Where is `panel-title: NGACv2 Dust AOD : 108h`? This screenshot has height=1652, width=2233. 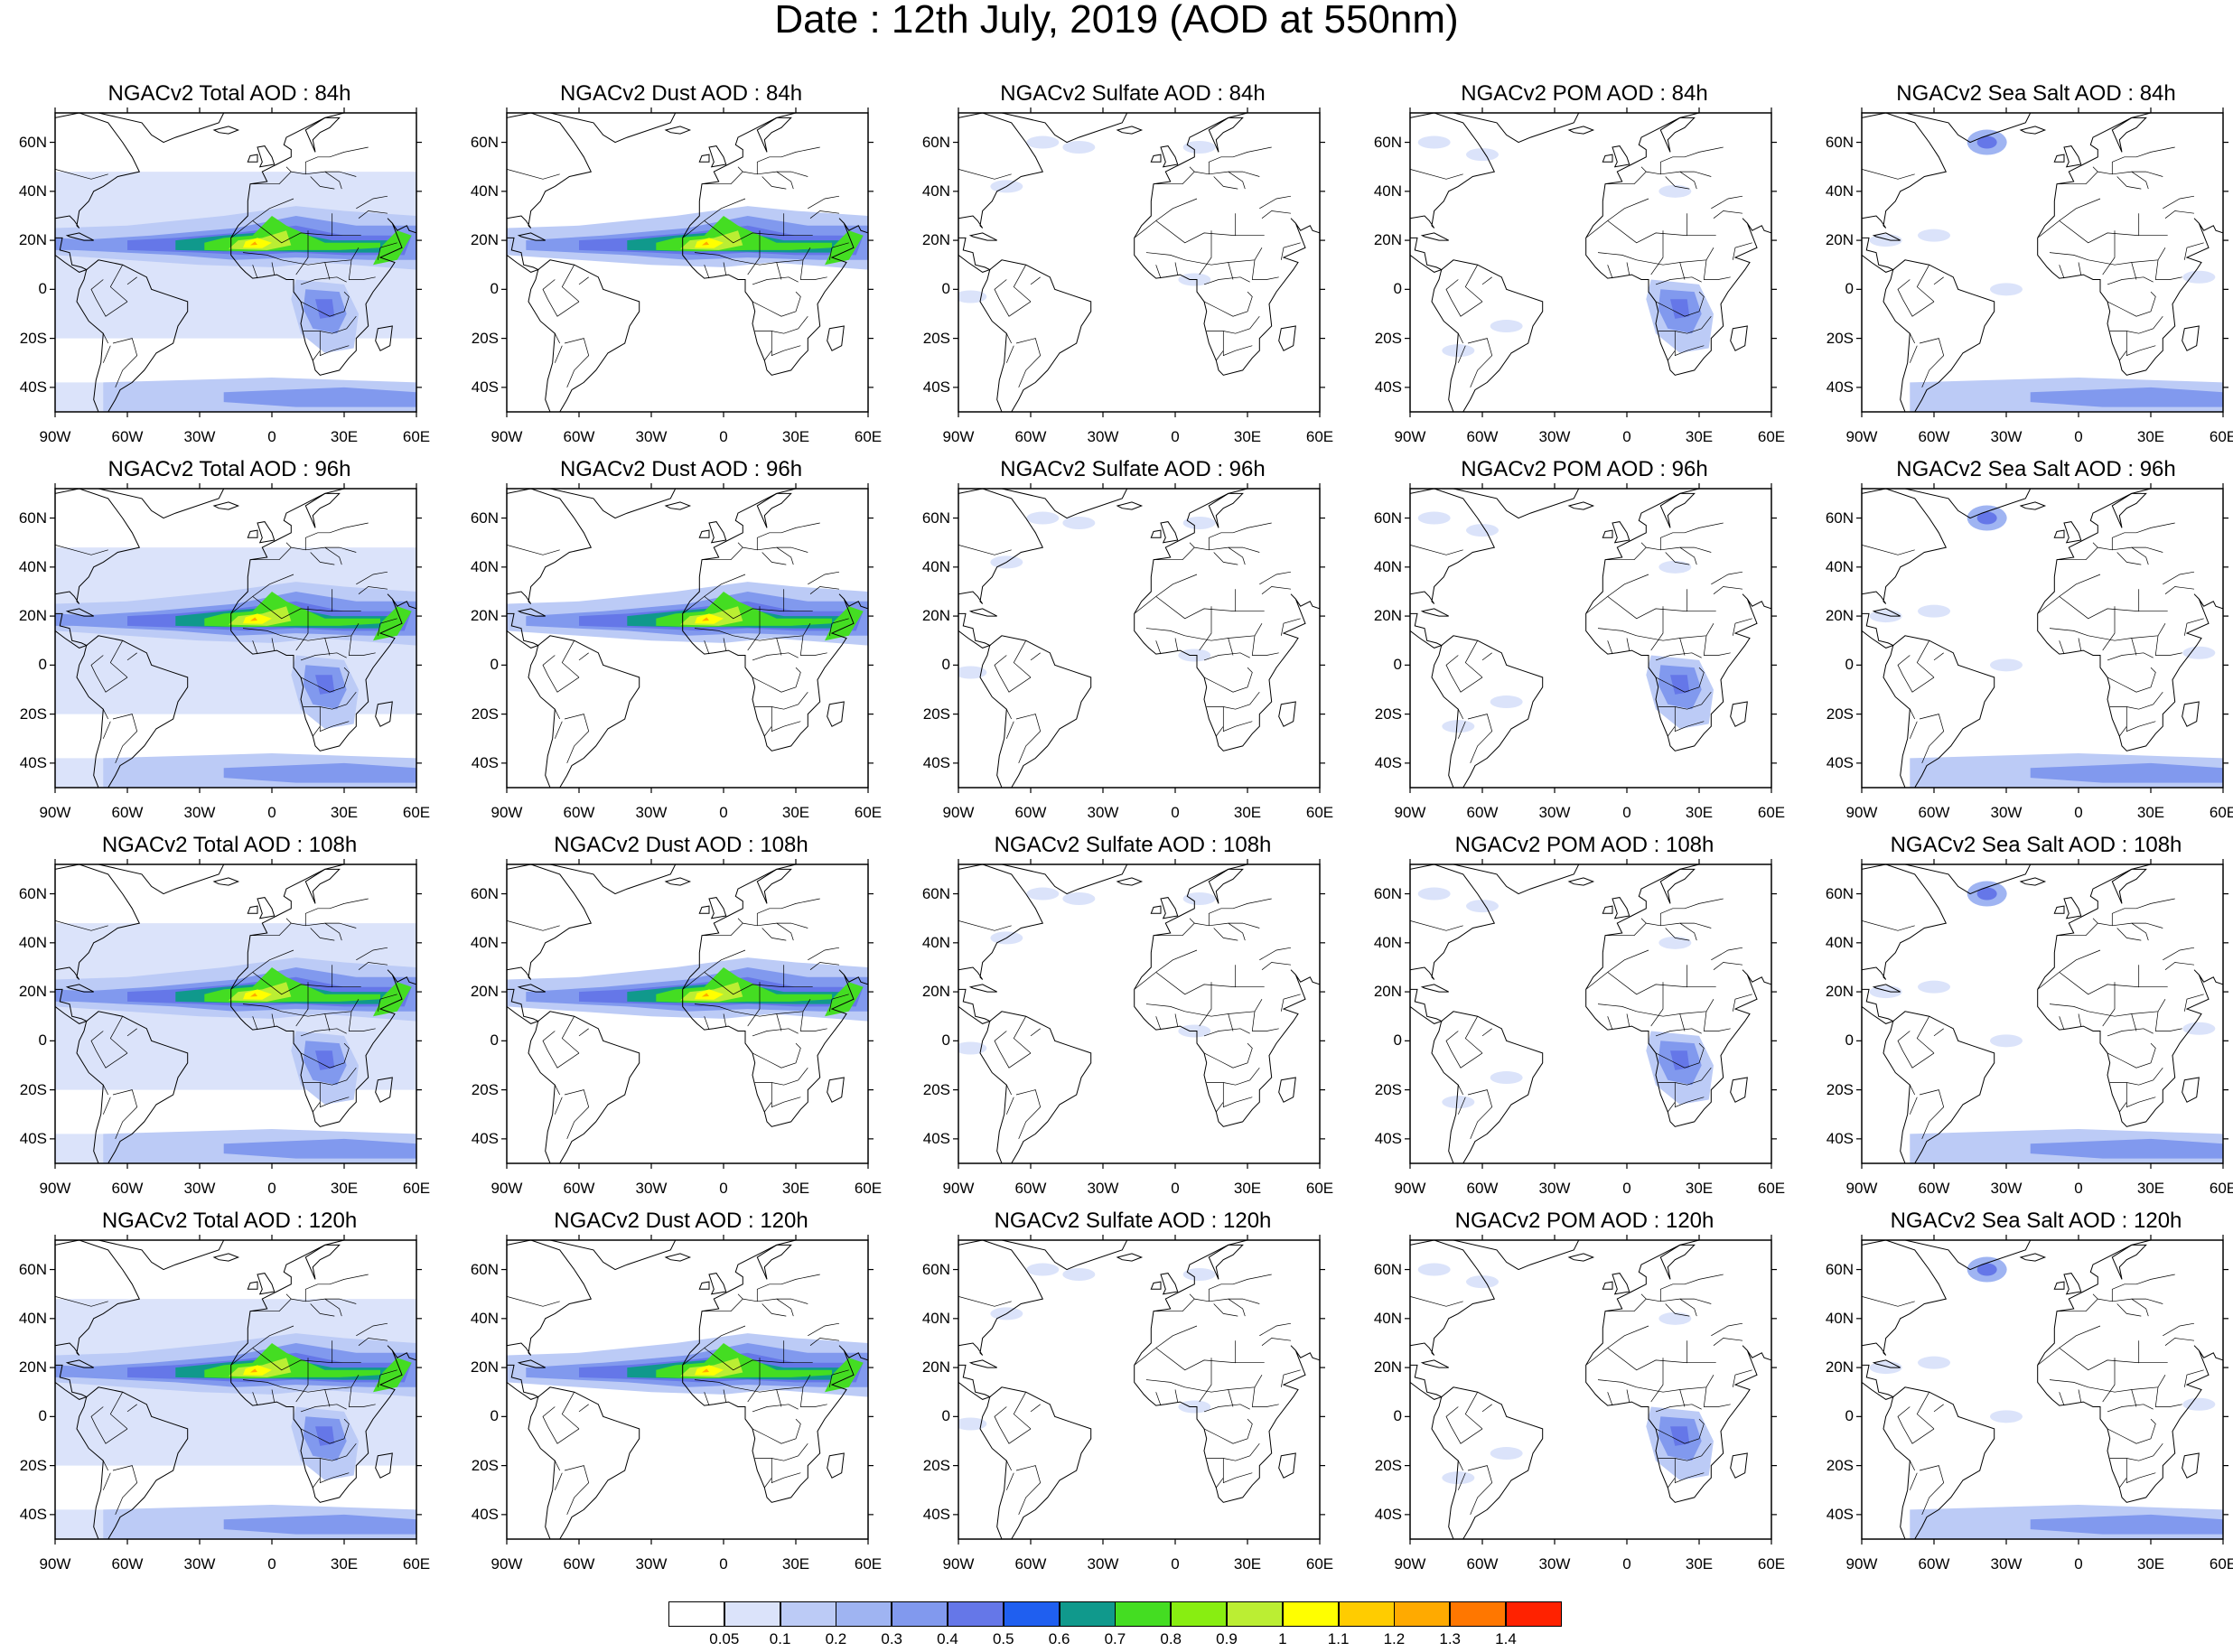
panel-title: NGACv2 Dust AOD : 108h is located at coordinates (681, 845).